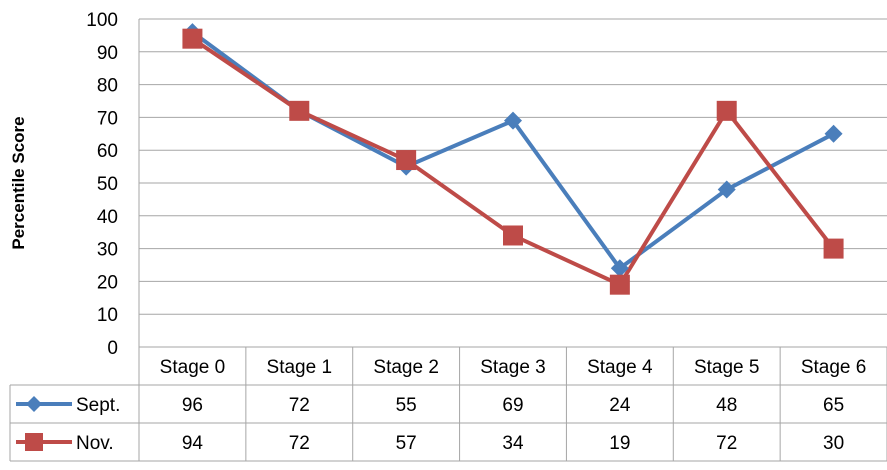 The width and height of the screenshot is (887, 470). I want to click on y-axis-label: Percentile Score, so click(18, 182).